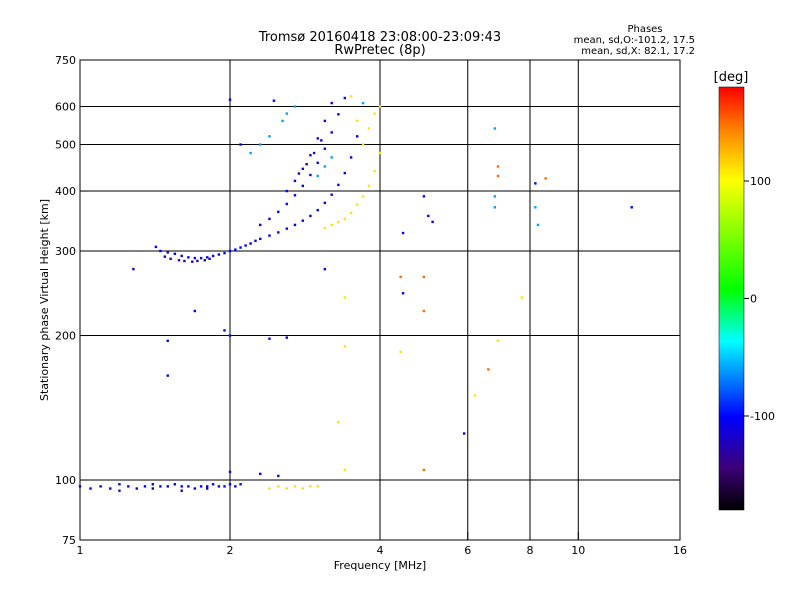  What do you see at coordinates (44, 300) in the screenshot?
I see `y-axis-label: Stationary phase Virtual Height [km]` at bounding box center [44, 300].